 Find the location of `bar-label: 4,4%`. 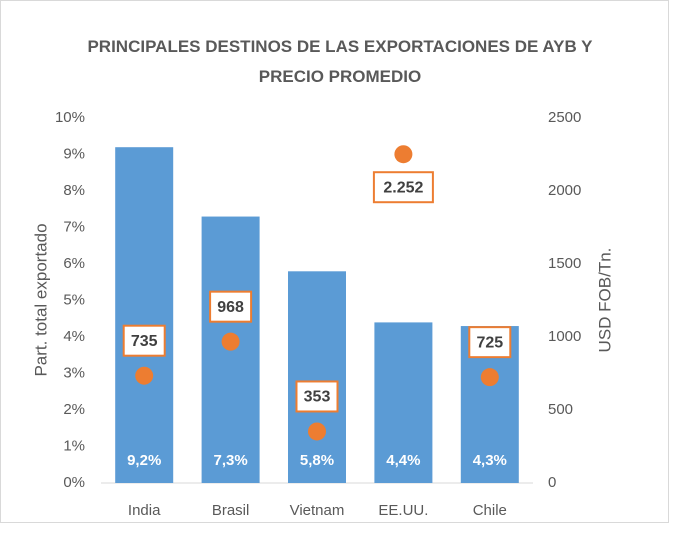

bar-label: 4,4% is located at coordinates (403, 460).